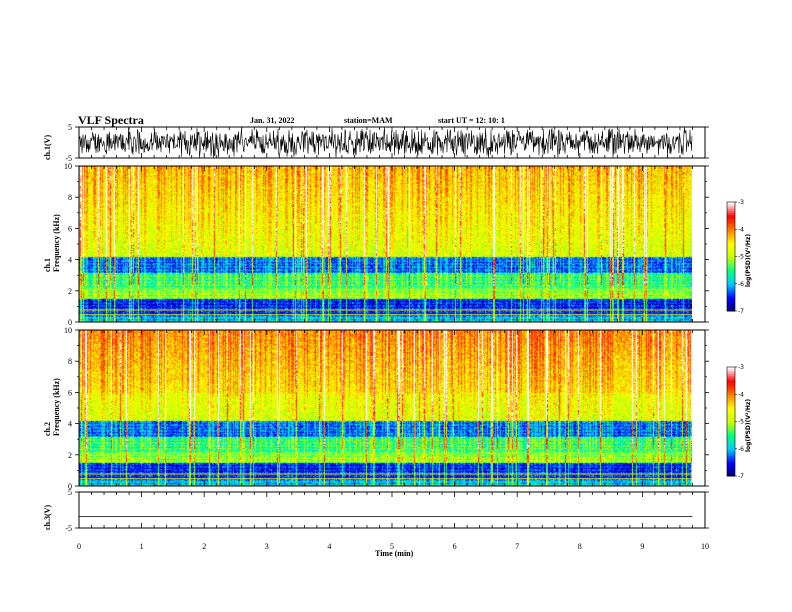 This screenshot has width=792, height=612. Describe the element at coordinates (455, 546) in the screenshot. I see `x-tick-label: 6` at that location.